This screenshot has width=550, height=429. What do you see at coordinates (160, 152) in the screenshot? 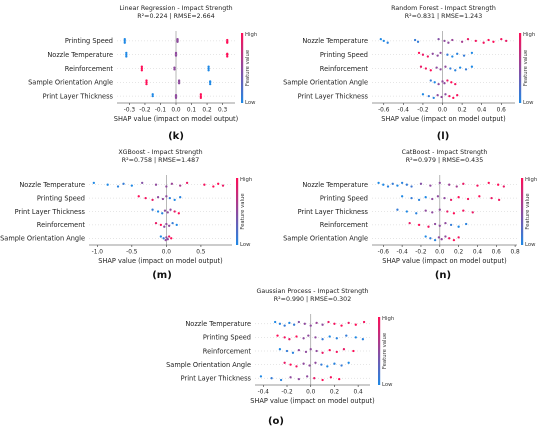
I see `chart-title: XGBoost - Impact Strength` at bounding box center [160, 152].